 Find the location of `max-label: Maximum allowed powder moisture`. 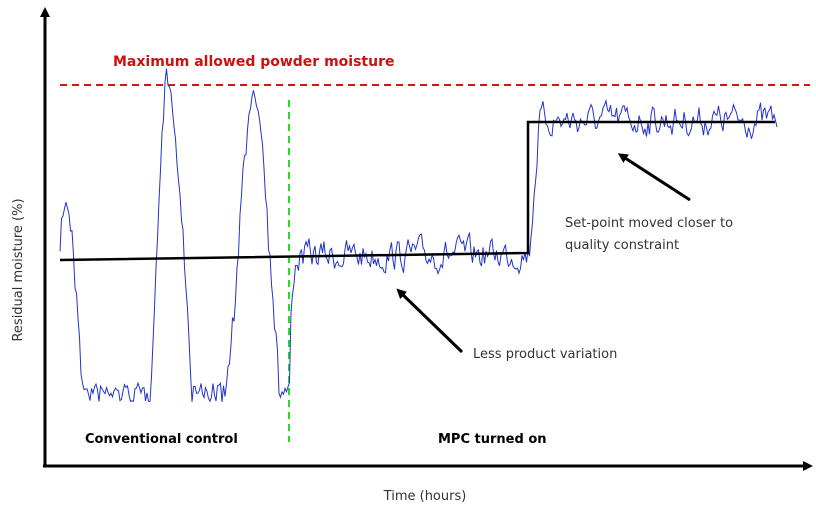

max-label: Maximum allowed powder moisture is located at coordinates (253, 62).